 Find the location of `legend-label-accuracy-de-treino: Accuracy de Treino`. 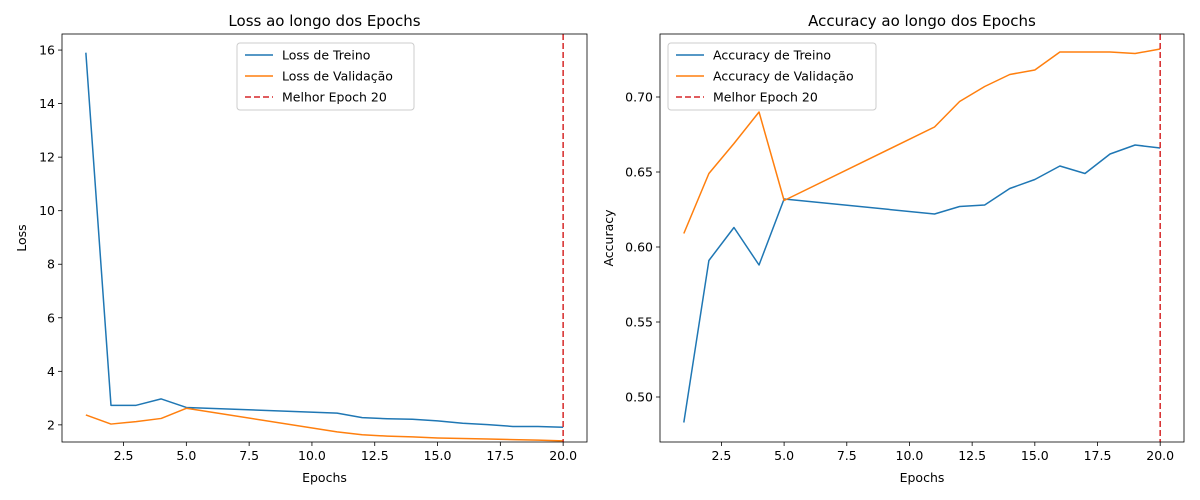

legend-label-accuracy-de-treino: Accuracy de Treino is located at coordinates (772, 55).